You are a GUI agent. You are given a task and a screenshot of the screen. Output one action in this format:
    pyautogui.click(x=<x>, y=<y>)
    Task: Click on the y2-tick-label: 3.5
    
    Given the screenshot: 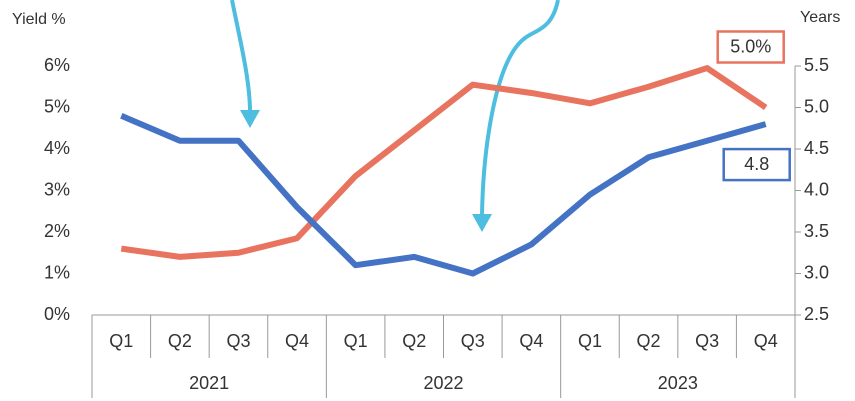 What is the action you would take?
    pyautogui.click(x=816, y=231)
    